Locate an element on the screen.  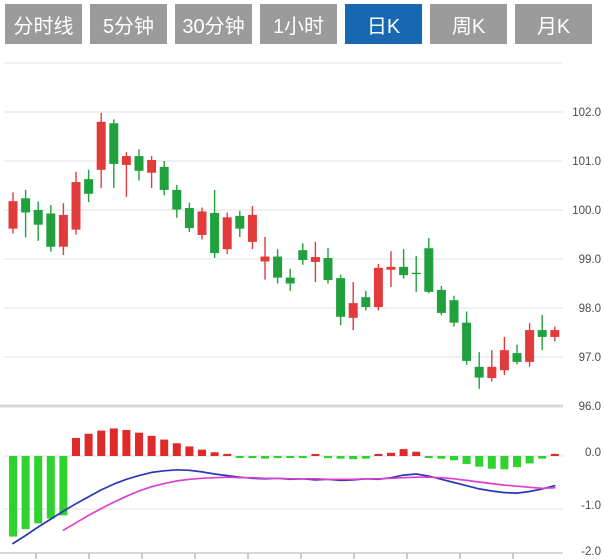
price-axis-label: 100.0 is located at coordinates (586, 211).